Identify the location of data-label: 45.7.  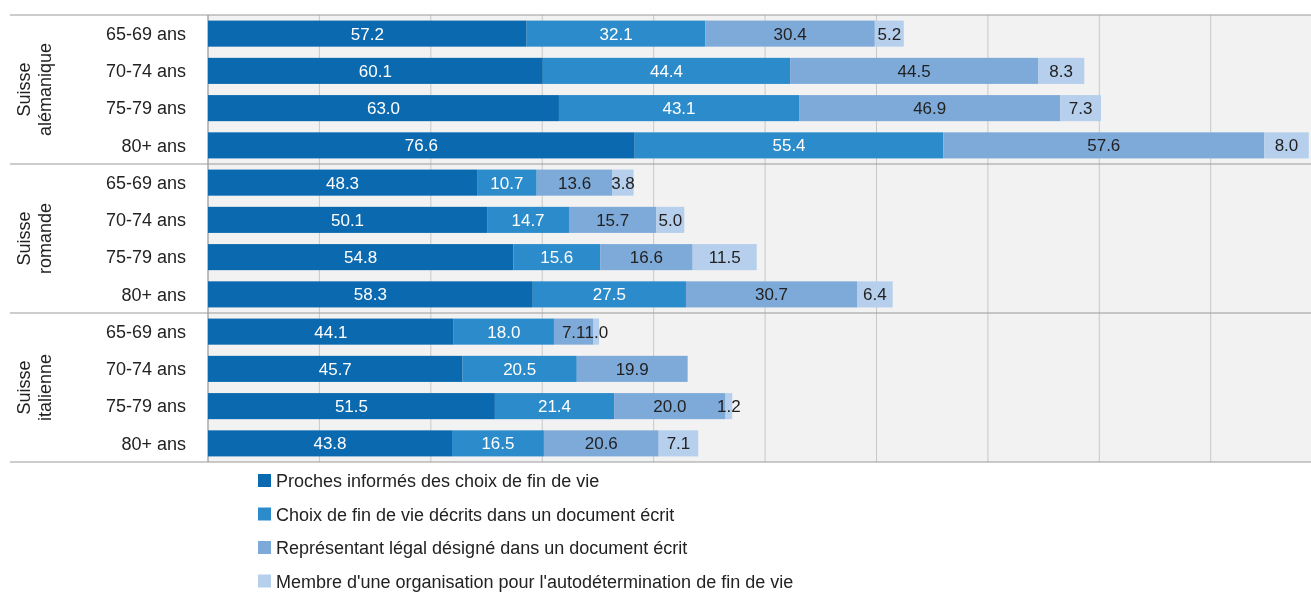
(335, 369).